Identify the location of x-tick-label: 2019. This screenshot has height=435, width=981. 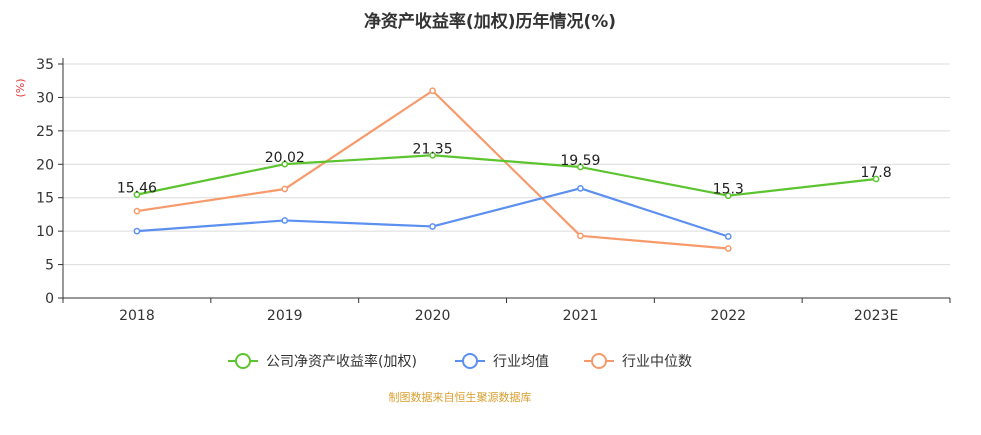
(285, 316).